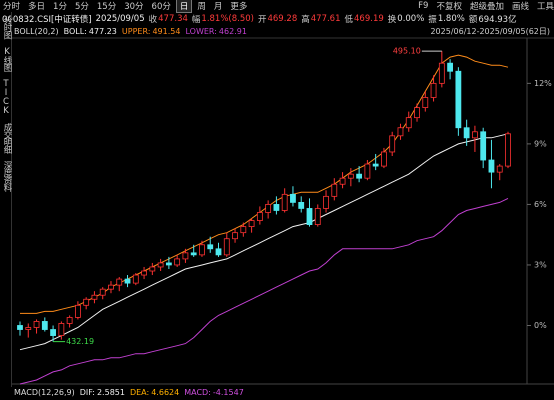 This screenshot has width=554, height=400. I want to click on side-tab: K线图, so click(7, 58).